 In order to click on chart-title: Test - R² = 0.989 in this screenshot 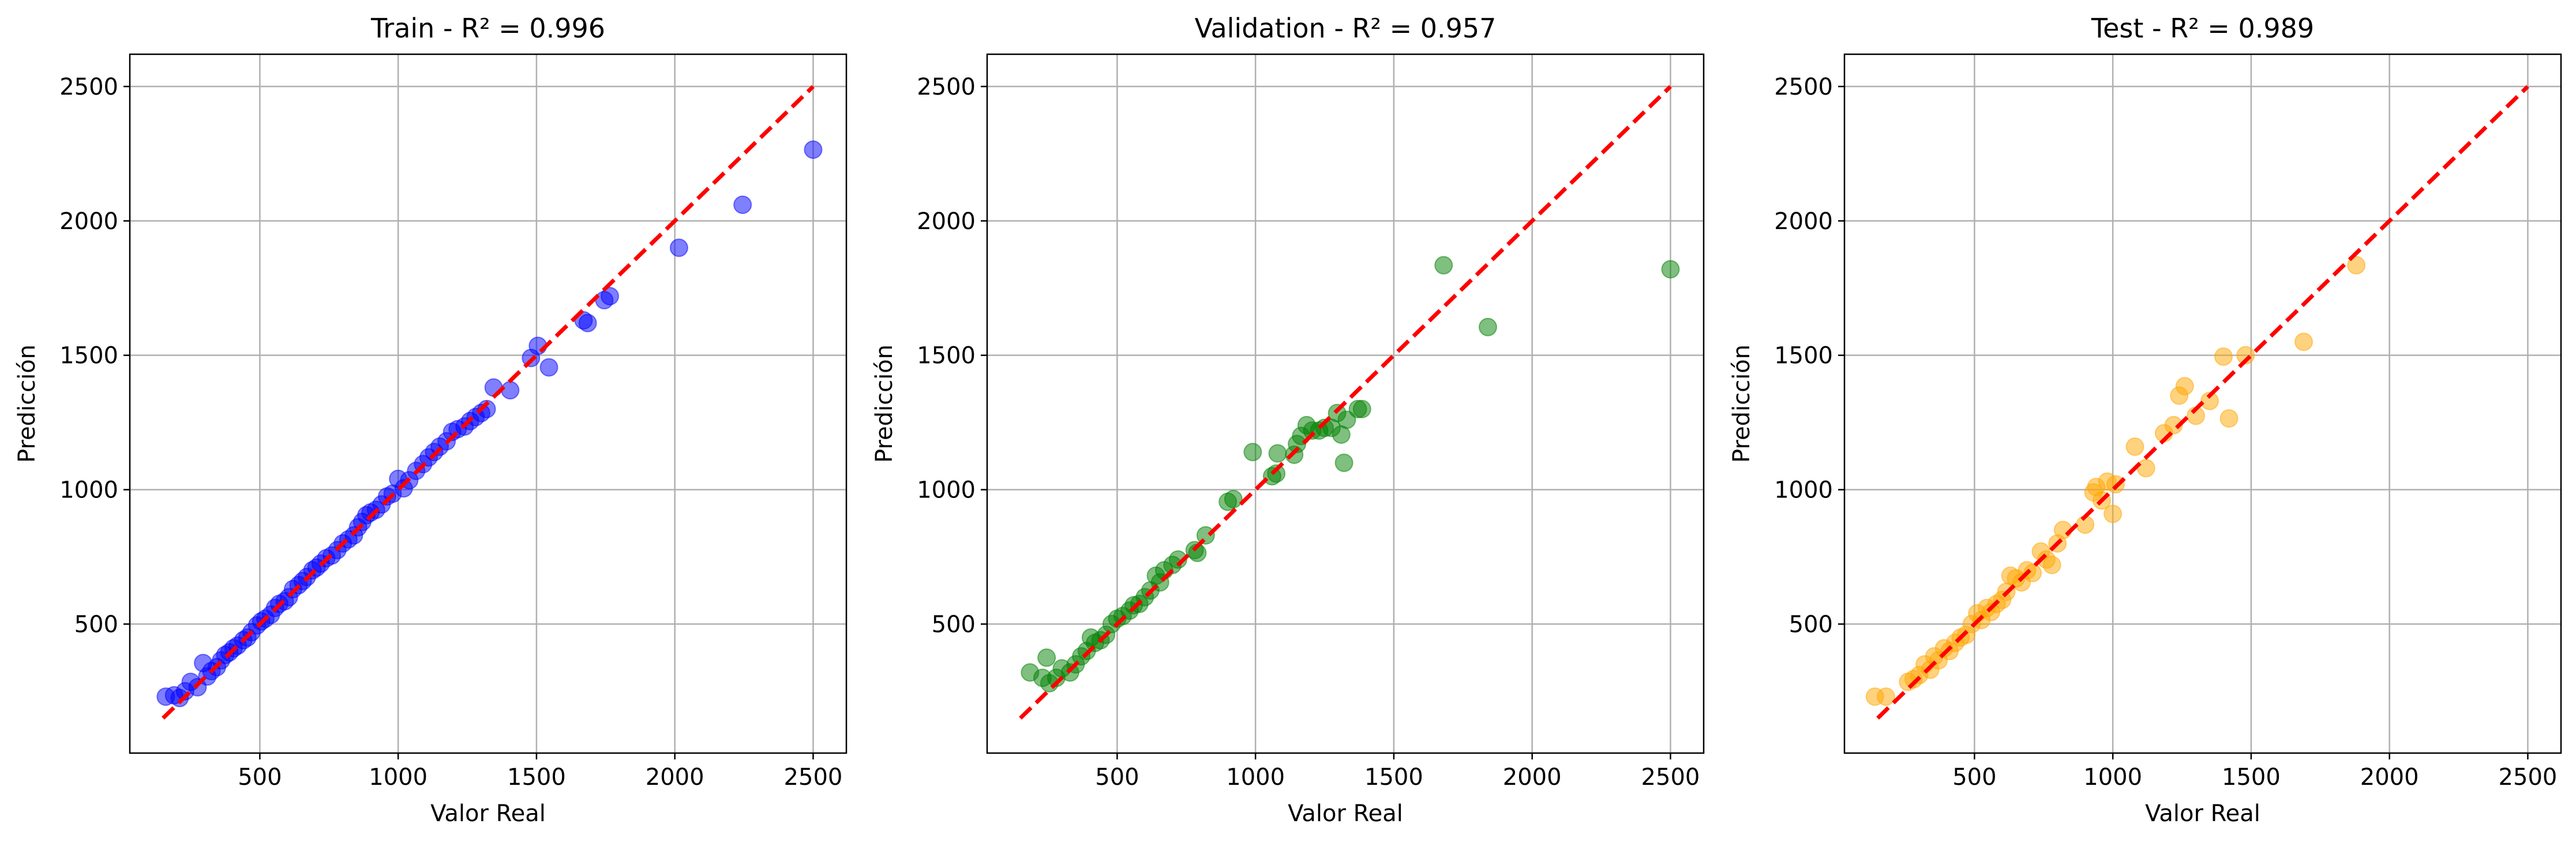, I will do `click(2202, 28)`.